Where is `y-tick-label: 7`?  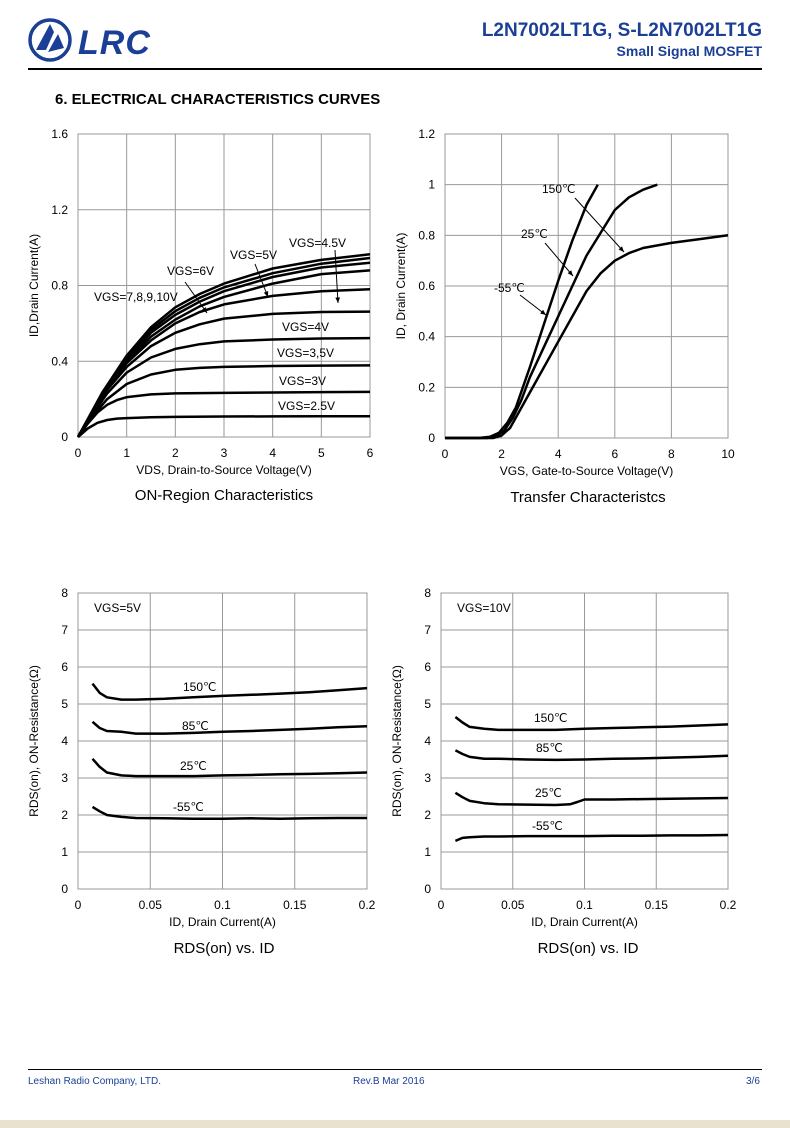
y-tick-label: 7 is located at coordinates (427, 630).